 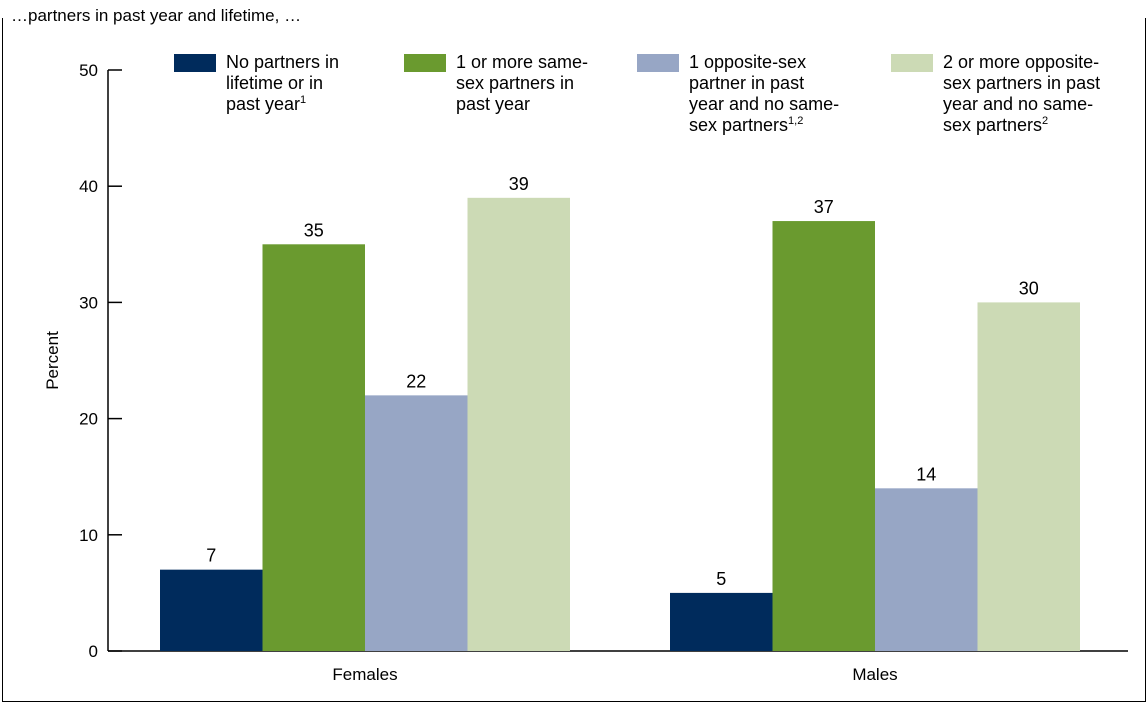 I want to click on data-label: 14, so click(x=926, y=474).